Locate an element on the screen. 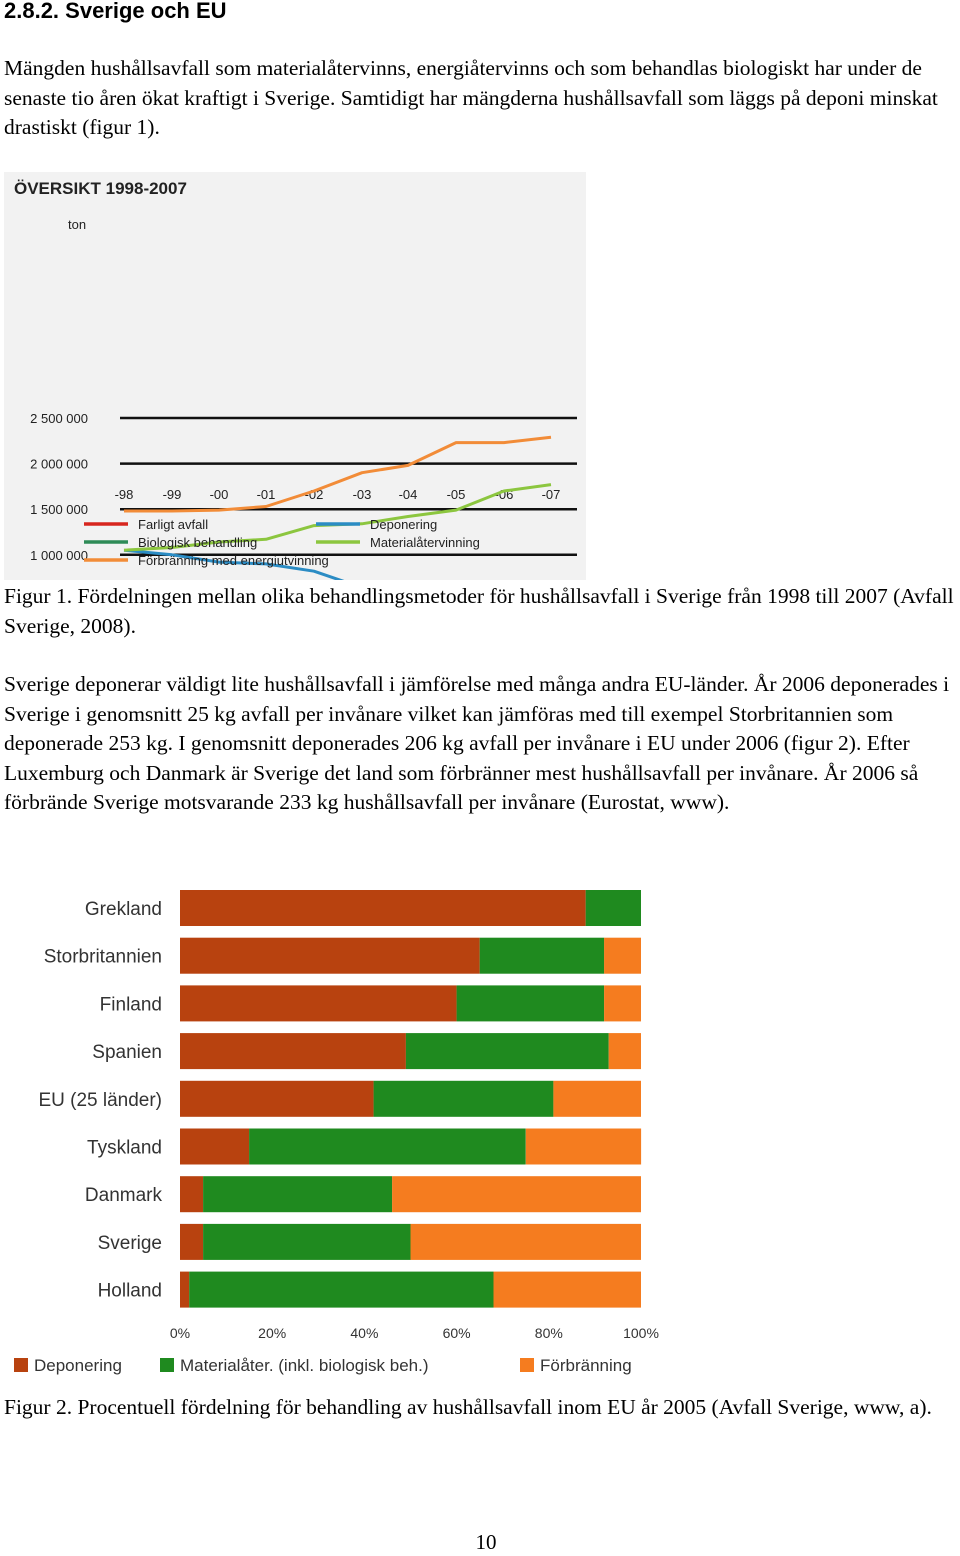 Image resolution: width=960 pixels, height=1556 pixels. x-tick-label: 60% is located at coordinates (457, 1333).